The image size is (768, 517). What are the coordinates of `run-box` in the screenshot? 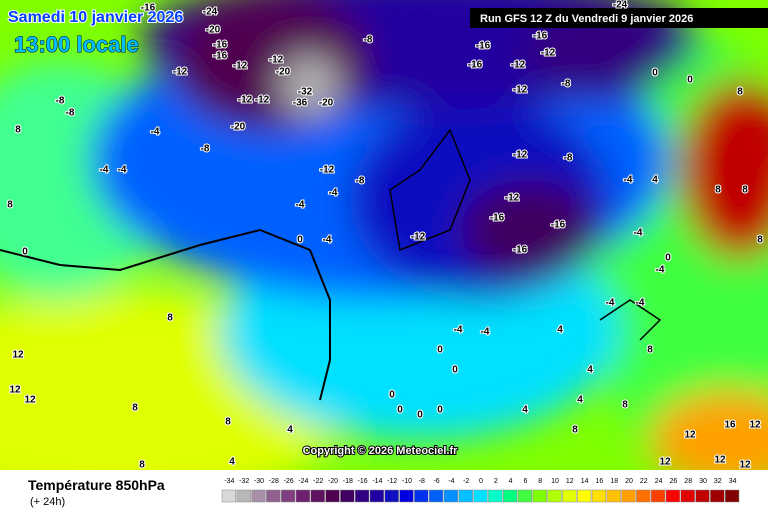 It's located at (619, 18).